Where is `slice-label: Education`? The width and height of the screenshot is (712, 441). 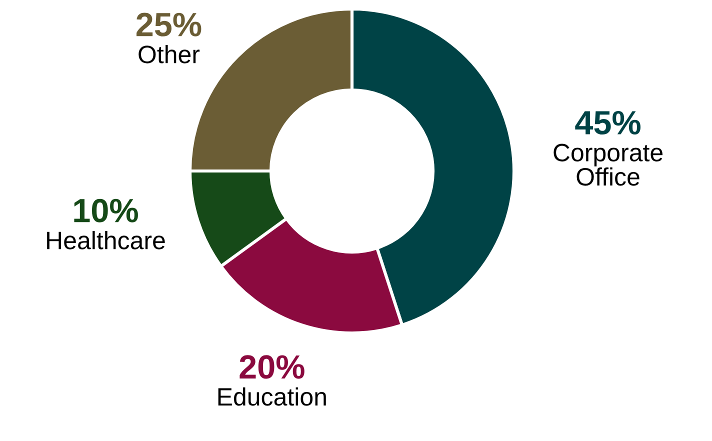 slice-label: Education is located at coordinates (272, 396).